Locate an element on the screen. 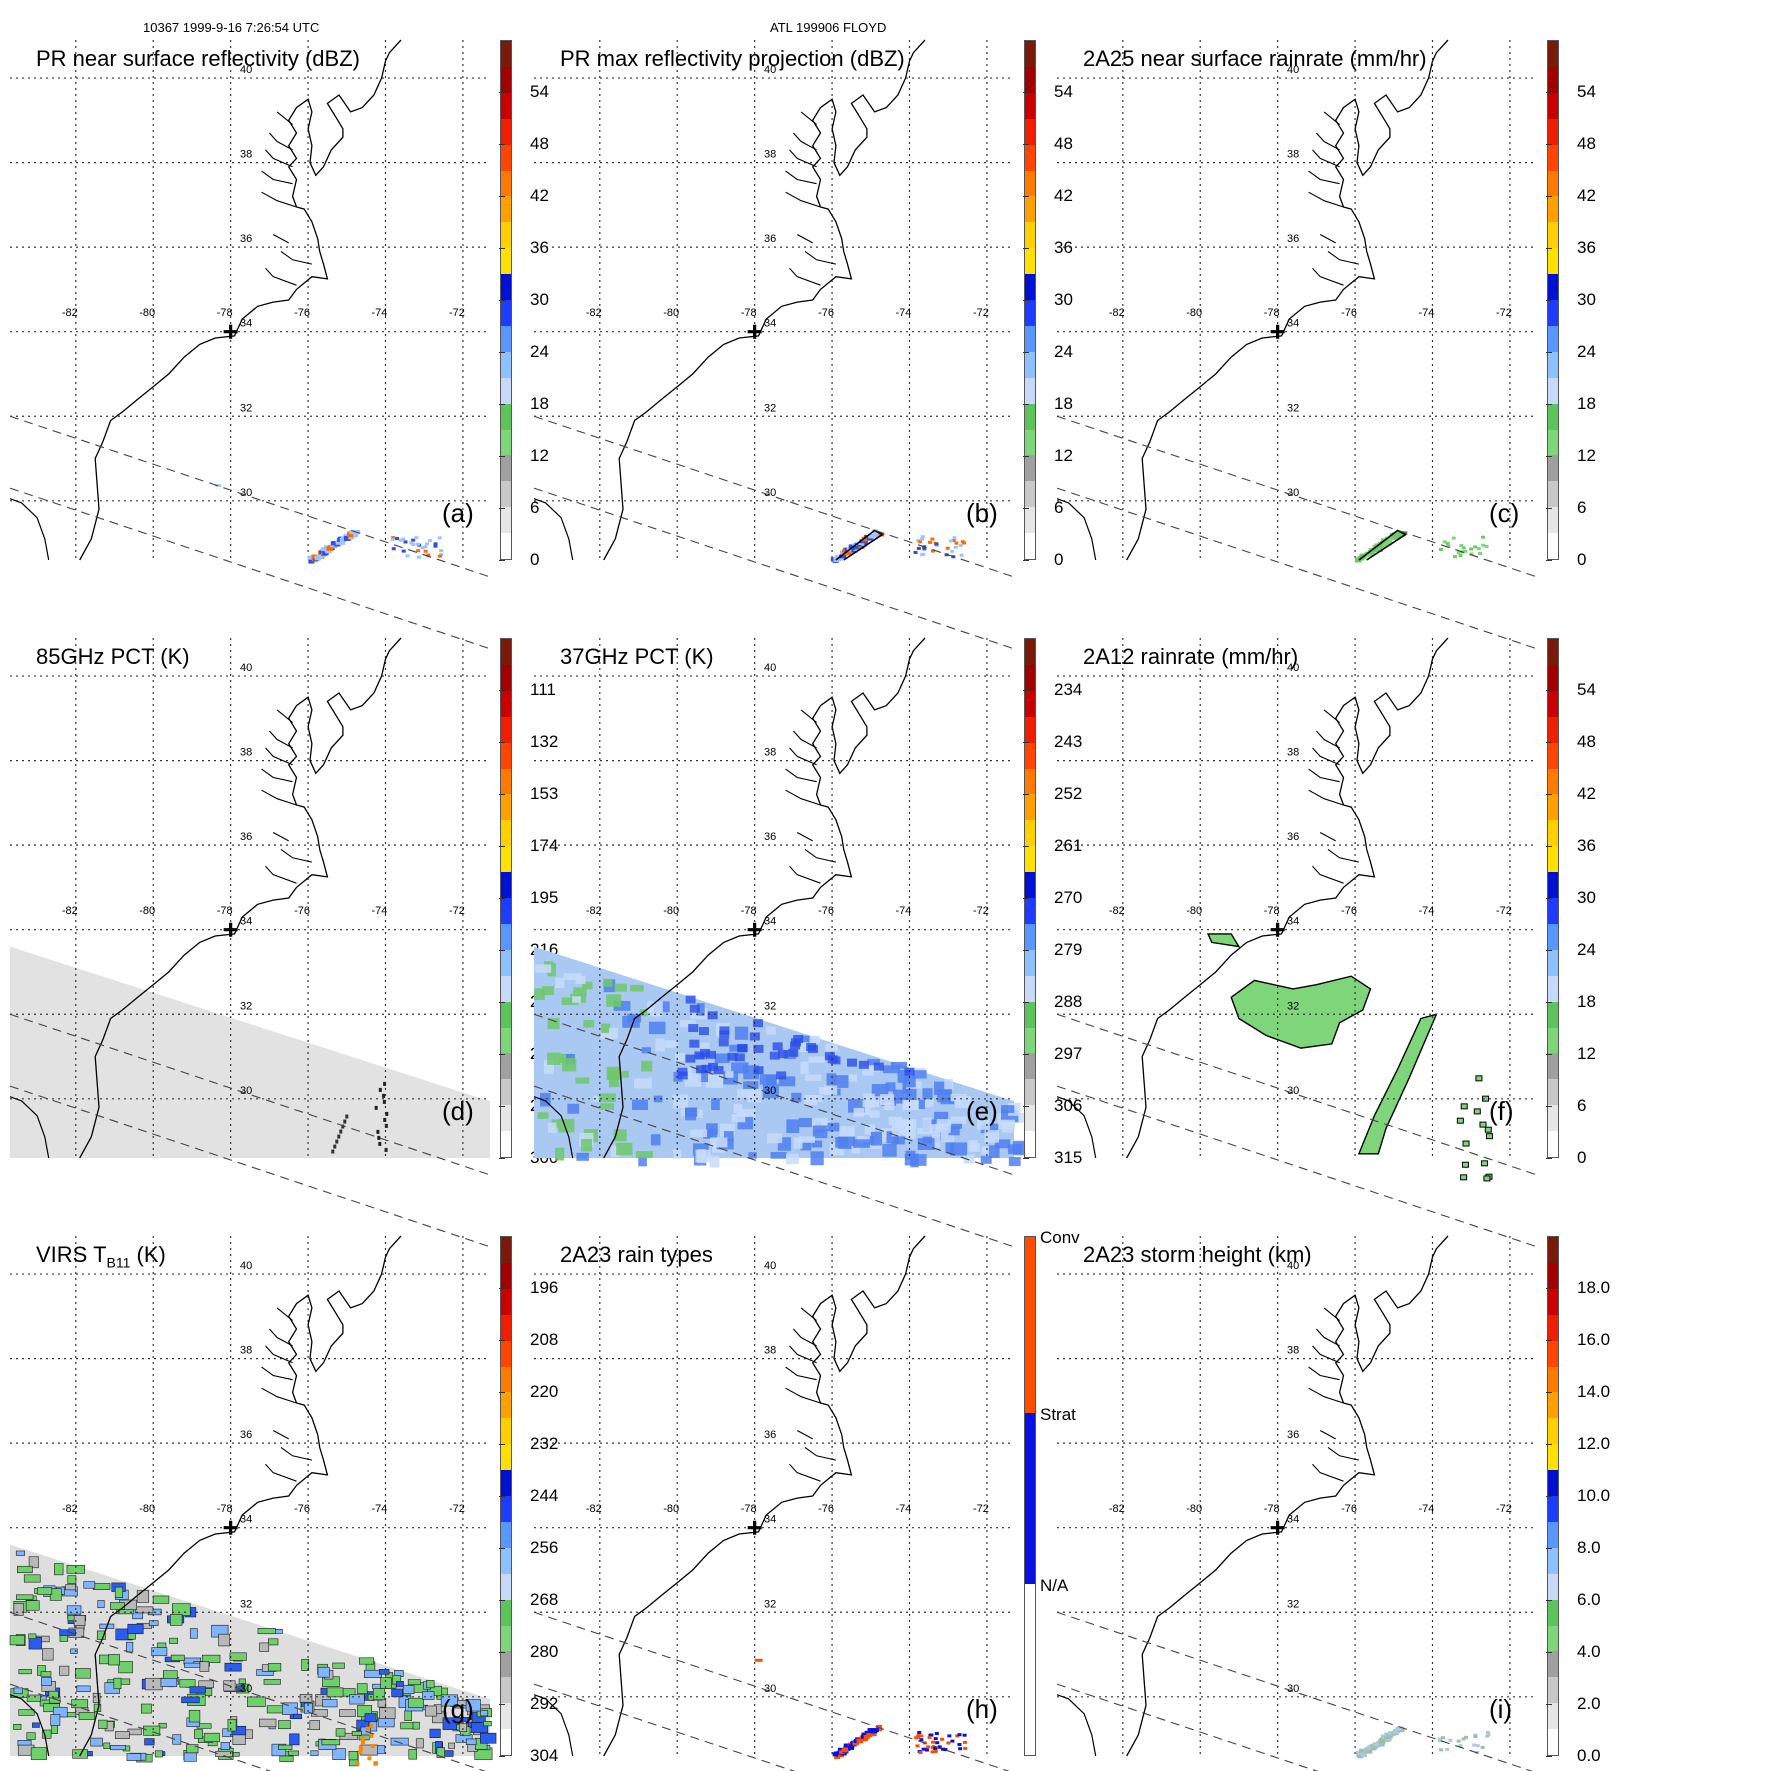 The width and height of the screenshot is (1771, 1771). map-g: -82 -80 -78 -76 -74 -72 40 38 36 34 32 30 is located at coordinates (253, 1503).